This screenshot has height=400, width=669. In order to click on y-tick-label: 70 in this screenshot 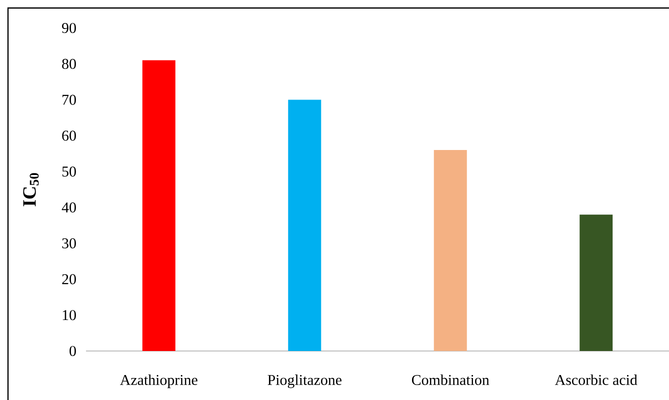, I will do `click(69, 99)`.